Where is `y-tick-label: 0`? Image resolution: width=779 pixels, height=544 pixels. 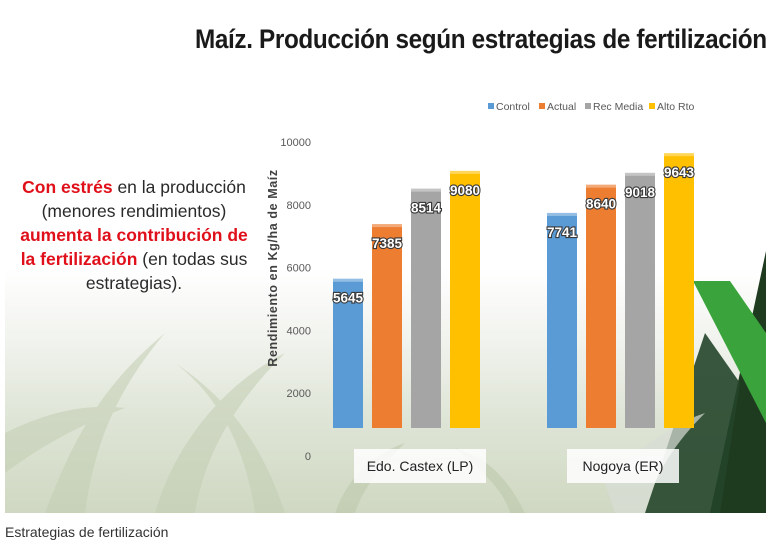 y-tick-label: 0 is located at coordinates (308, 457).